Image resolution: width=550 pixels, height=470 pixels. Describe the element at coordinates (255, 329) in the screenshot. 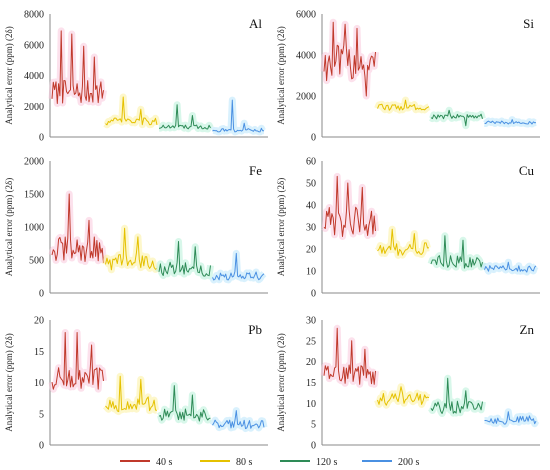

I see `panel-title: Pb` at that location.